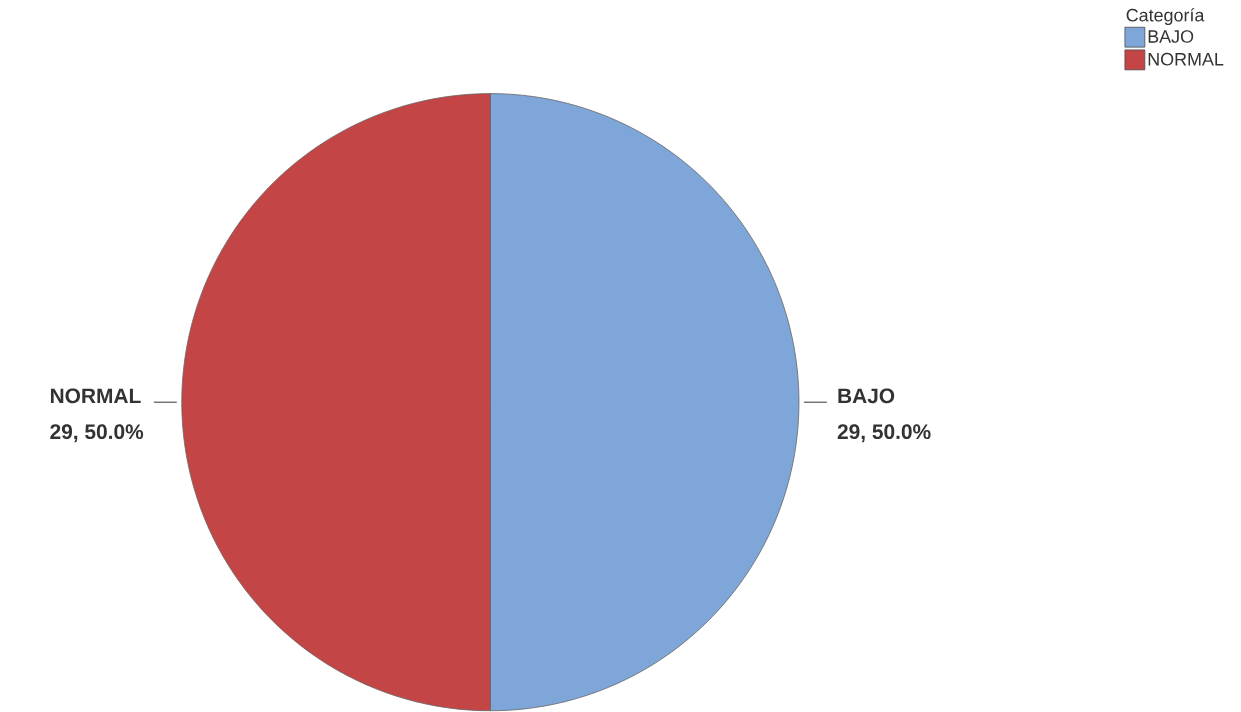 This screenshot has width=1241, height=712. I want to click on legend-label: NORMAL, so click(1186, 59).